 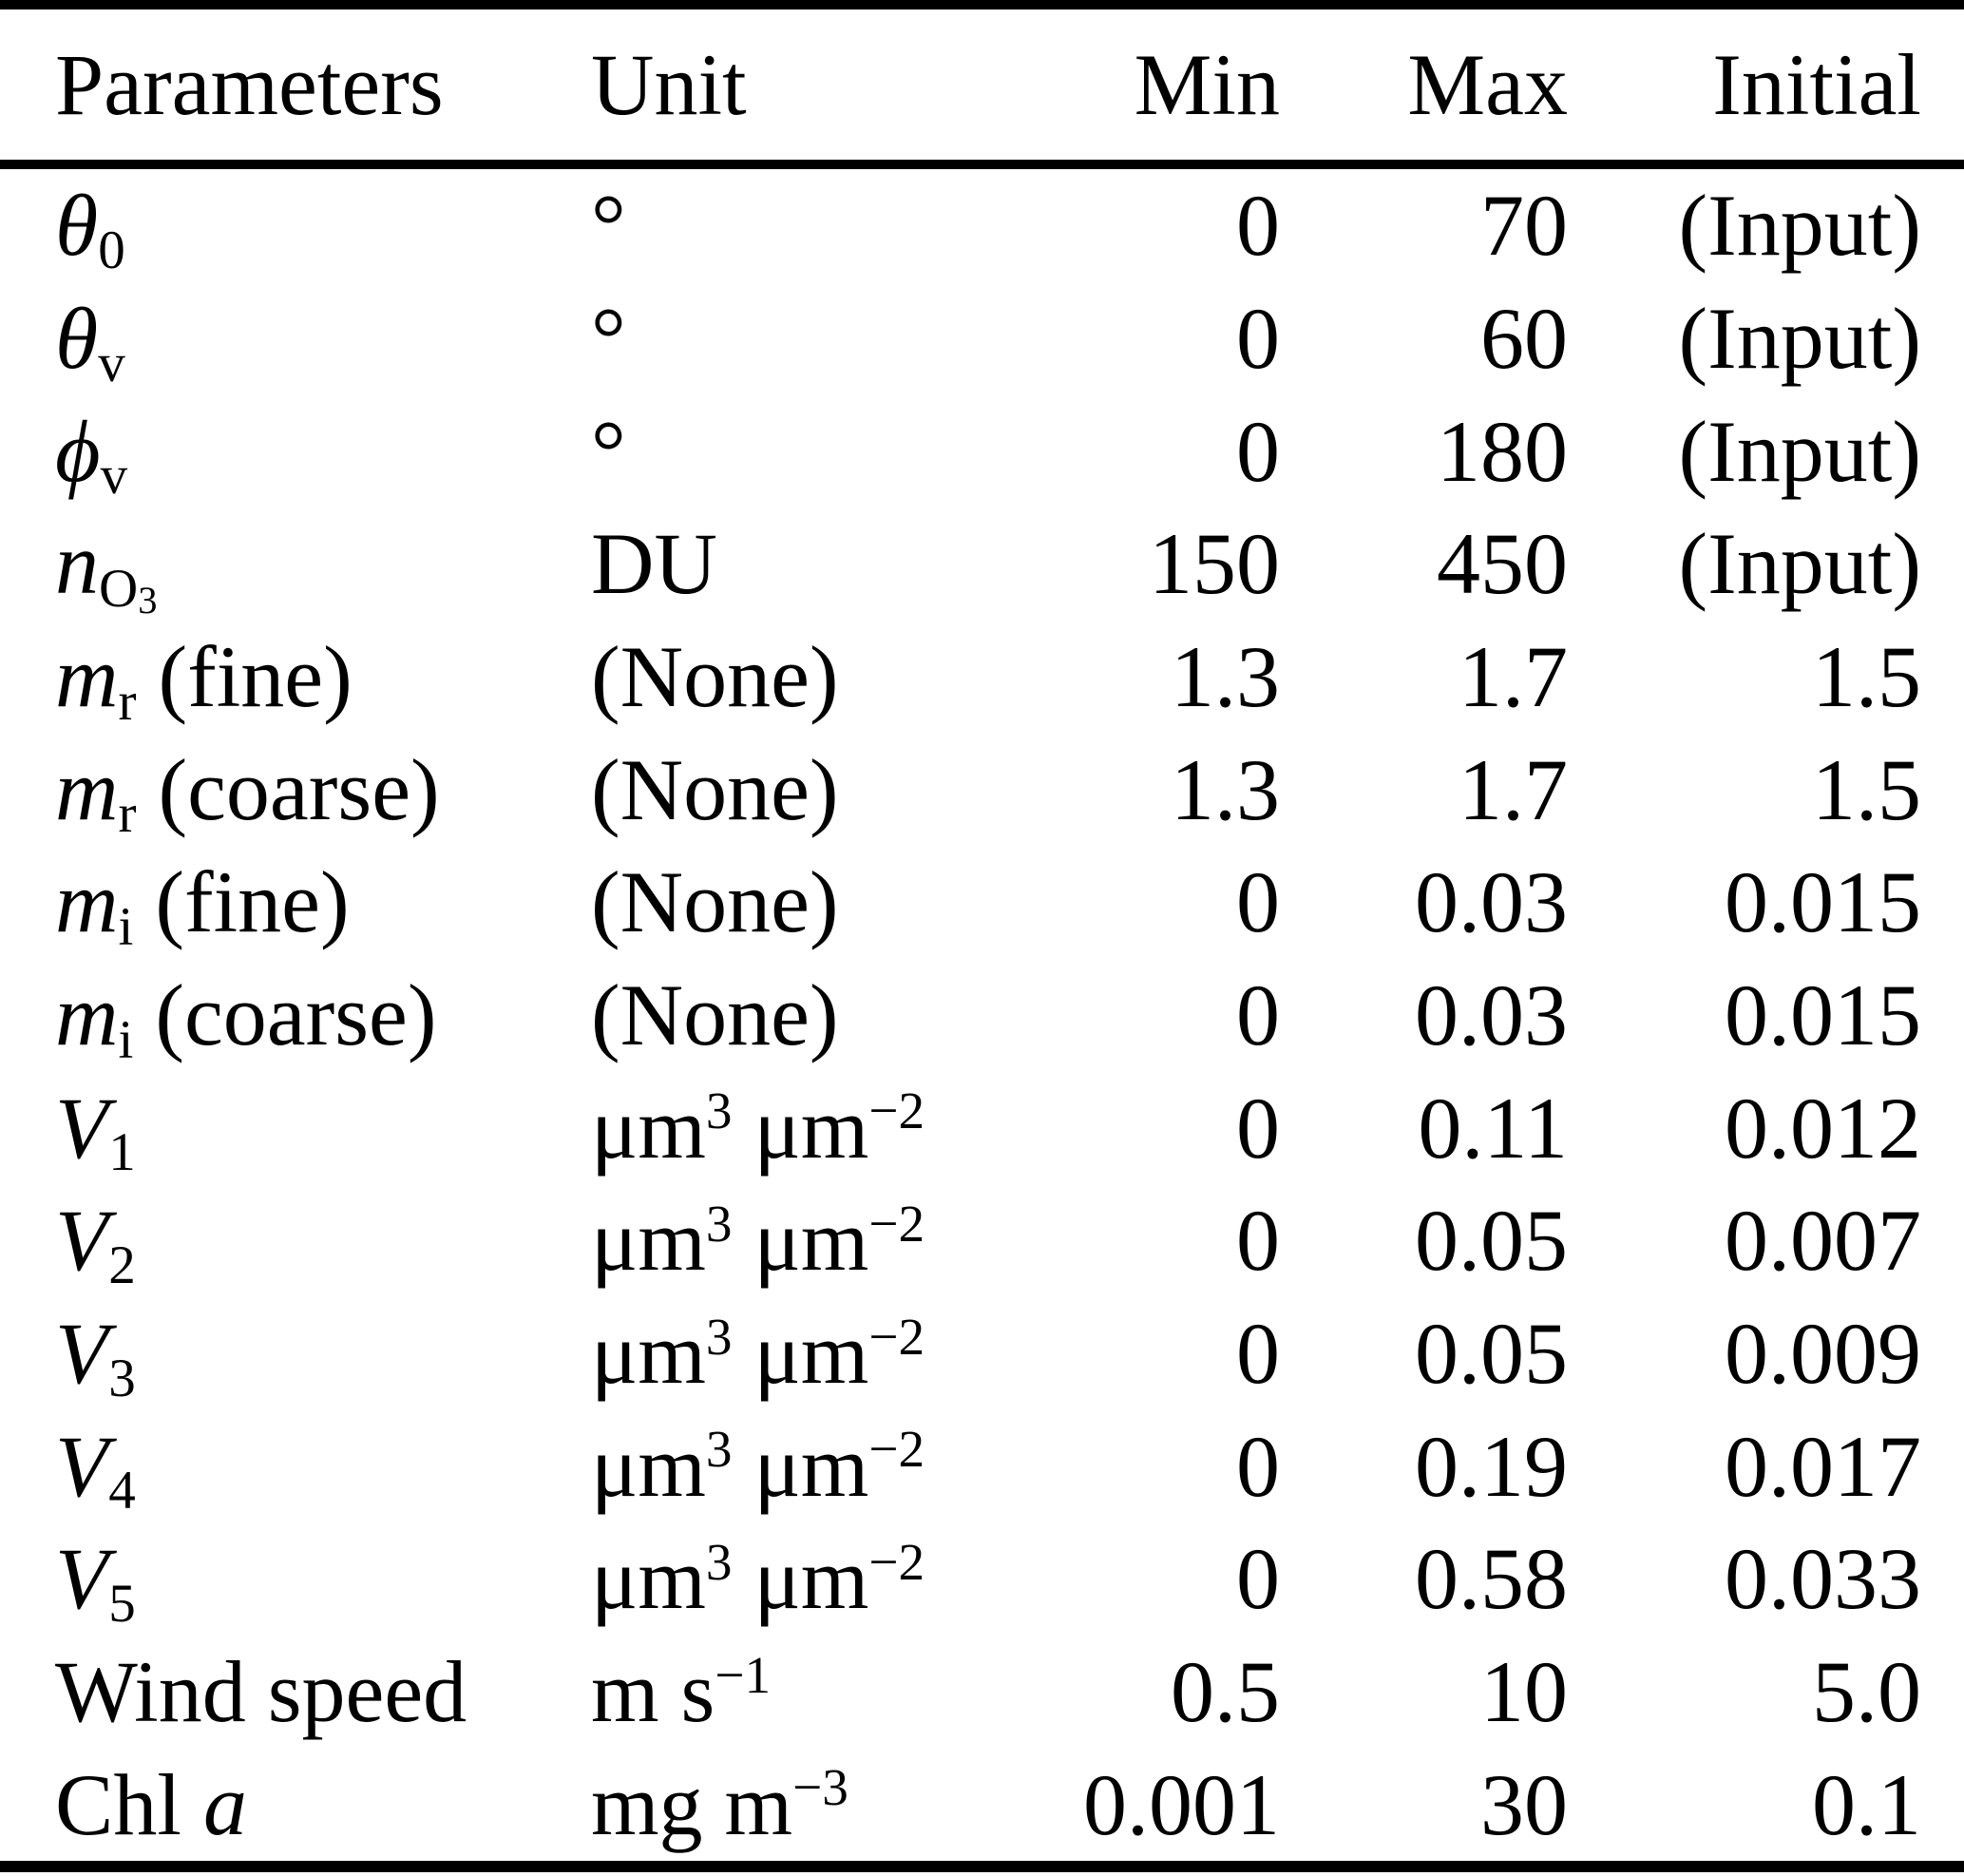 I want to click on table-row: mr (fine) (None) 1.3 1.7 1.5, so click(x=982, y=677).